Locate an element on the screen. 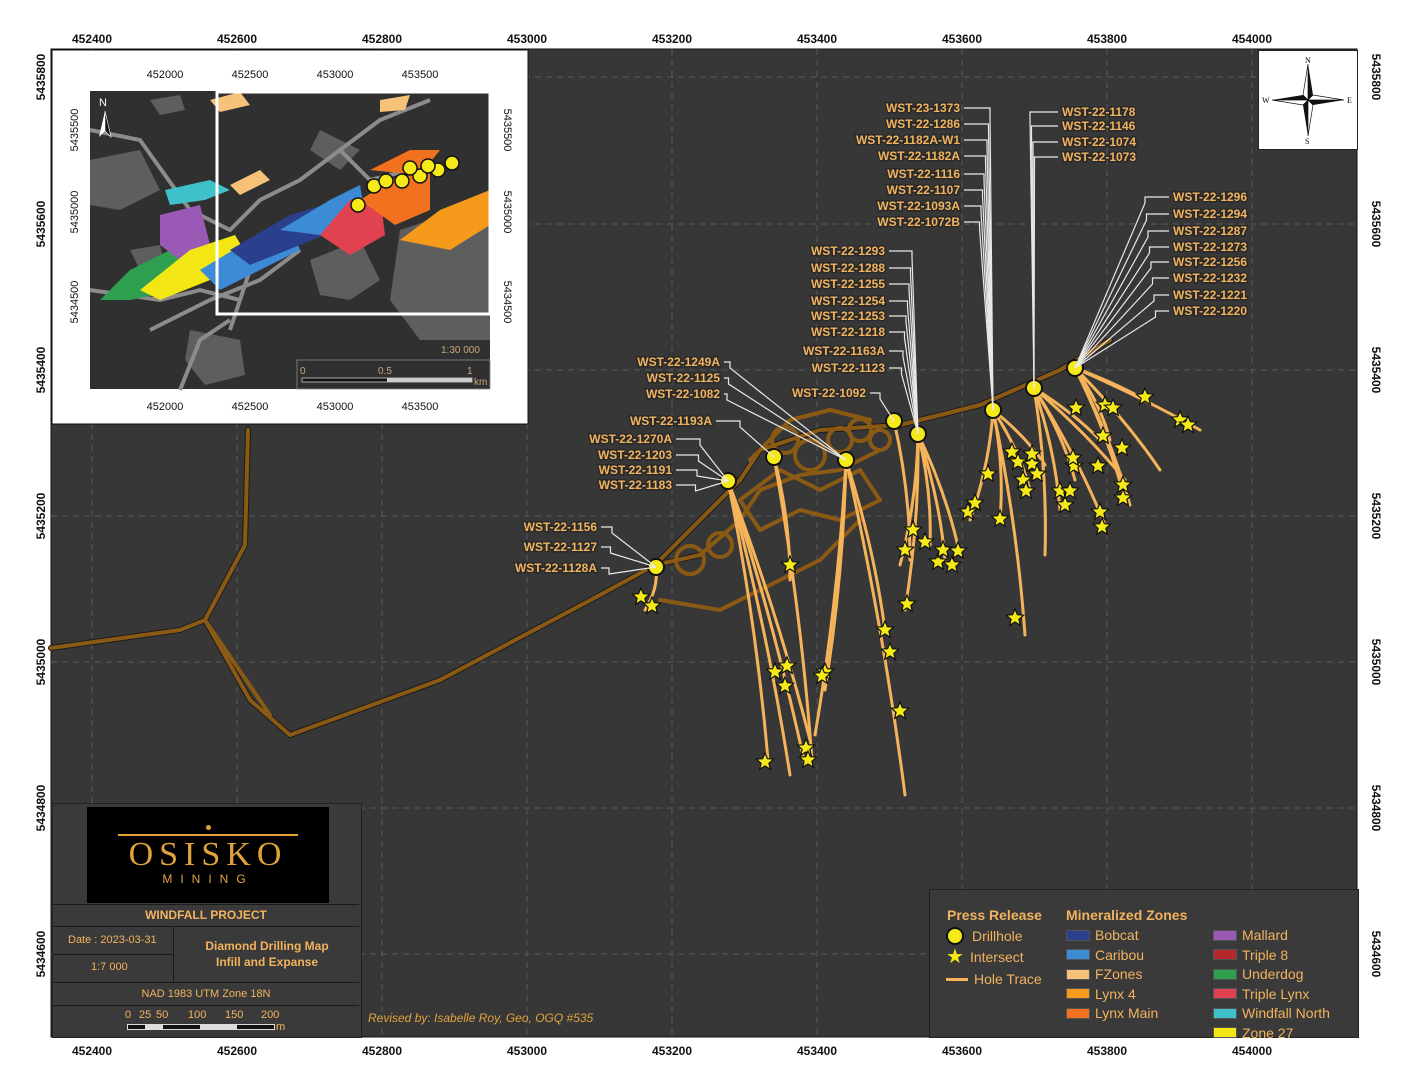 This screenshot has width=1408, height=1088. zone-name: Windfall North is located at coordinates (1286, 1013).